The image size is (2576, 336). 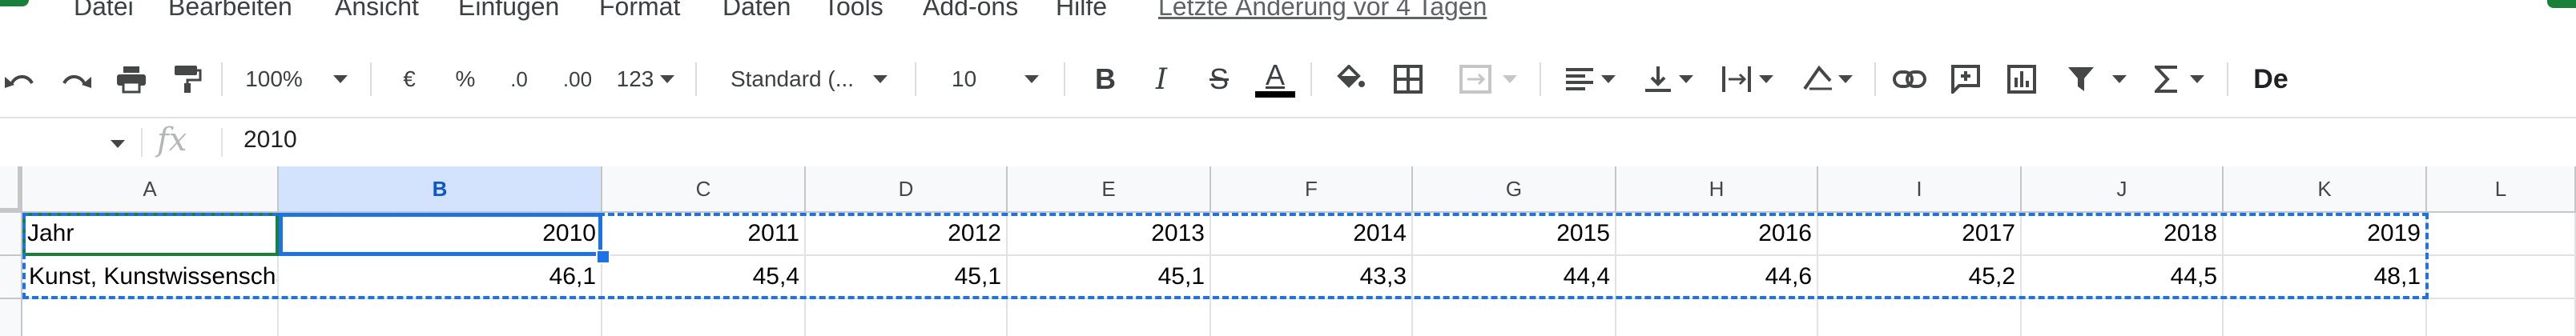 What do you see at coordinates (907, 277) in the screenshot?
I see `cell-d2: 45,1` at bounding box center [907, 277].